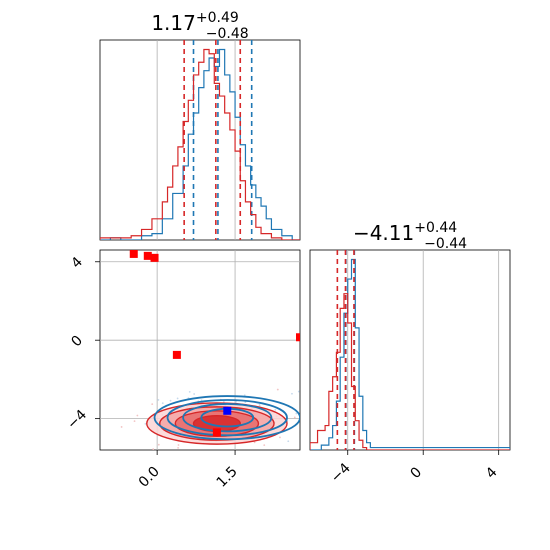 This screenshot has width=550, height=550. I want to click on joint-panel-x-ticks: 0.0 1.5, so click(188, 470).